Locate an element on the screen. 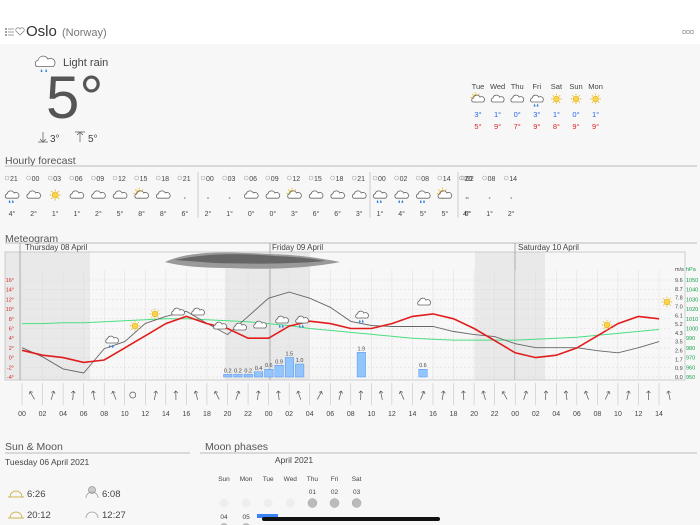 This screenshot has width=700, height=525. hour-temp: 3° is located at coordinates (359, 214).